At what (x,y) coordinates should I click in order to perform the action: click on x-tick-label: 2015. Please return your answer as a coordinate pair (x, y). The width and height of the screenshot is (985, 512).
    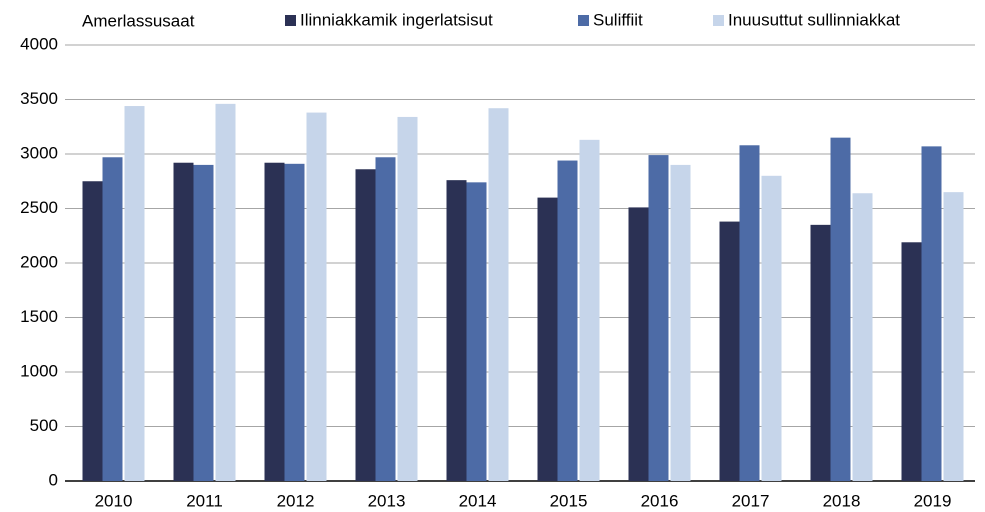
    Looking at the image, I should click on (569, 500).